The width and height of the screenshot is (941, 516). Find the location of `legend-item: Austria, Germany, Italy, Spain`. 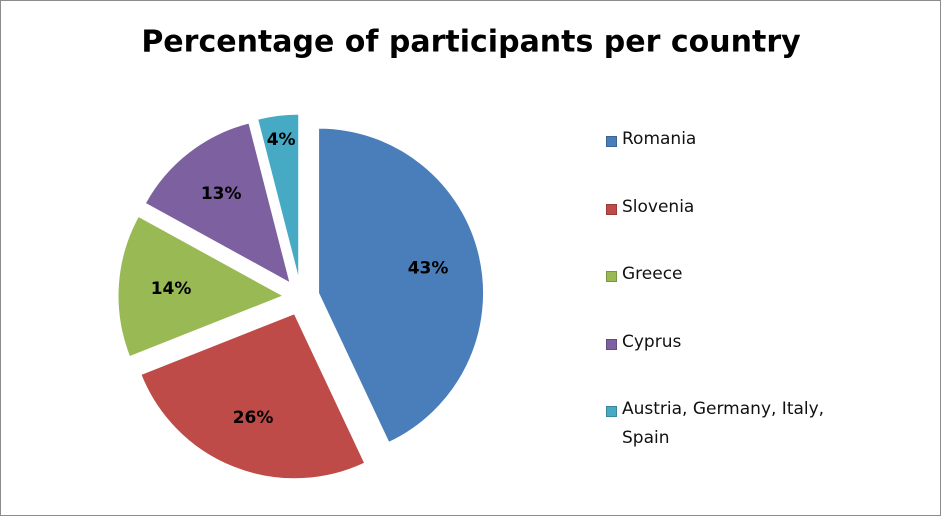

legend-item: Austria, Germany, Italy, Spain is located at coordinates (746, 426).